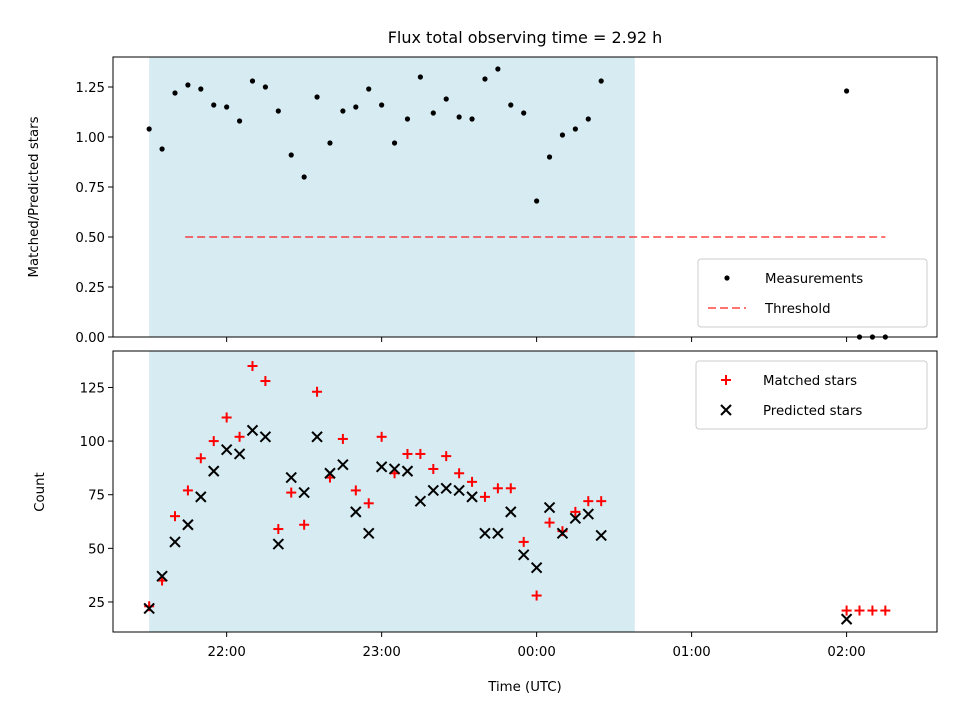  Describe the element at coordinates (525, 37) in the screenshot. I see `chart-title: Flux total observing time = 2.92 h` at that location.